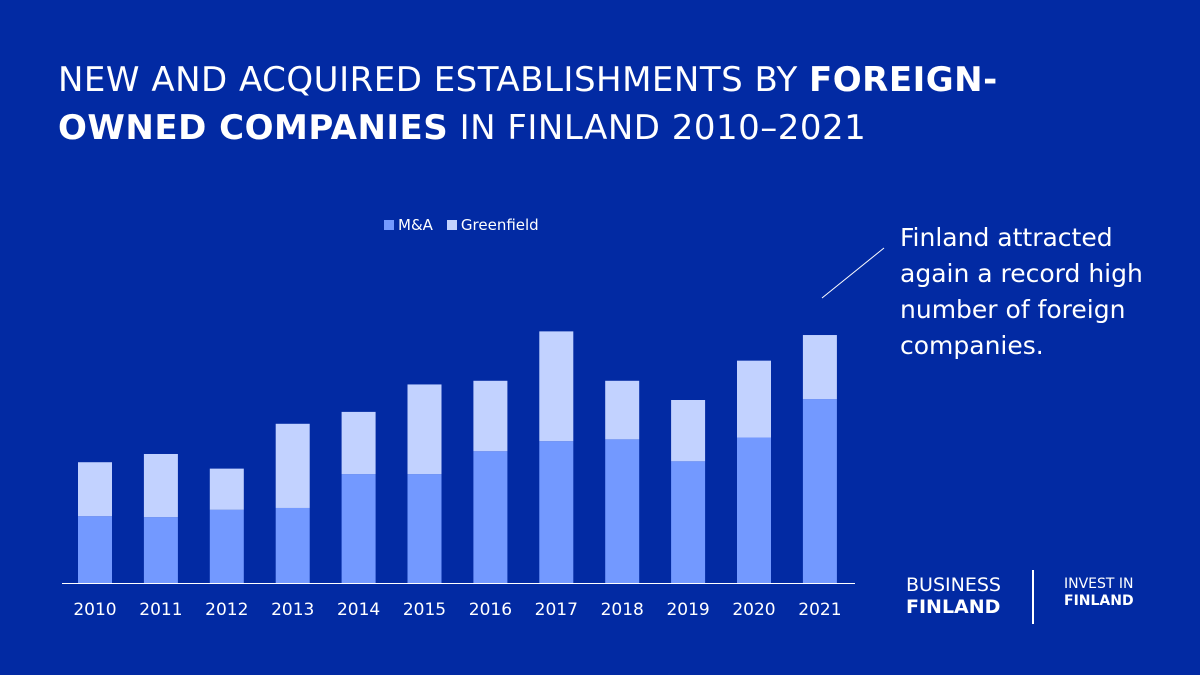 This screenshot has height=675, width=1200. I want to click on business-finland-logo: BUSINESS FINLAND, so click(953, 596).